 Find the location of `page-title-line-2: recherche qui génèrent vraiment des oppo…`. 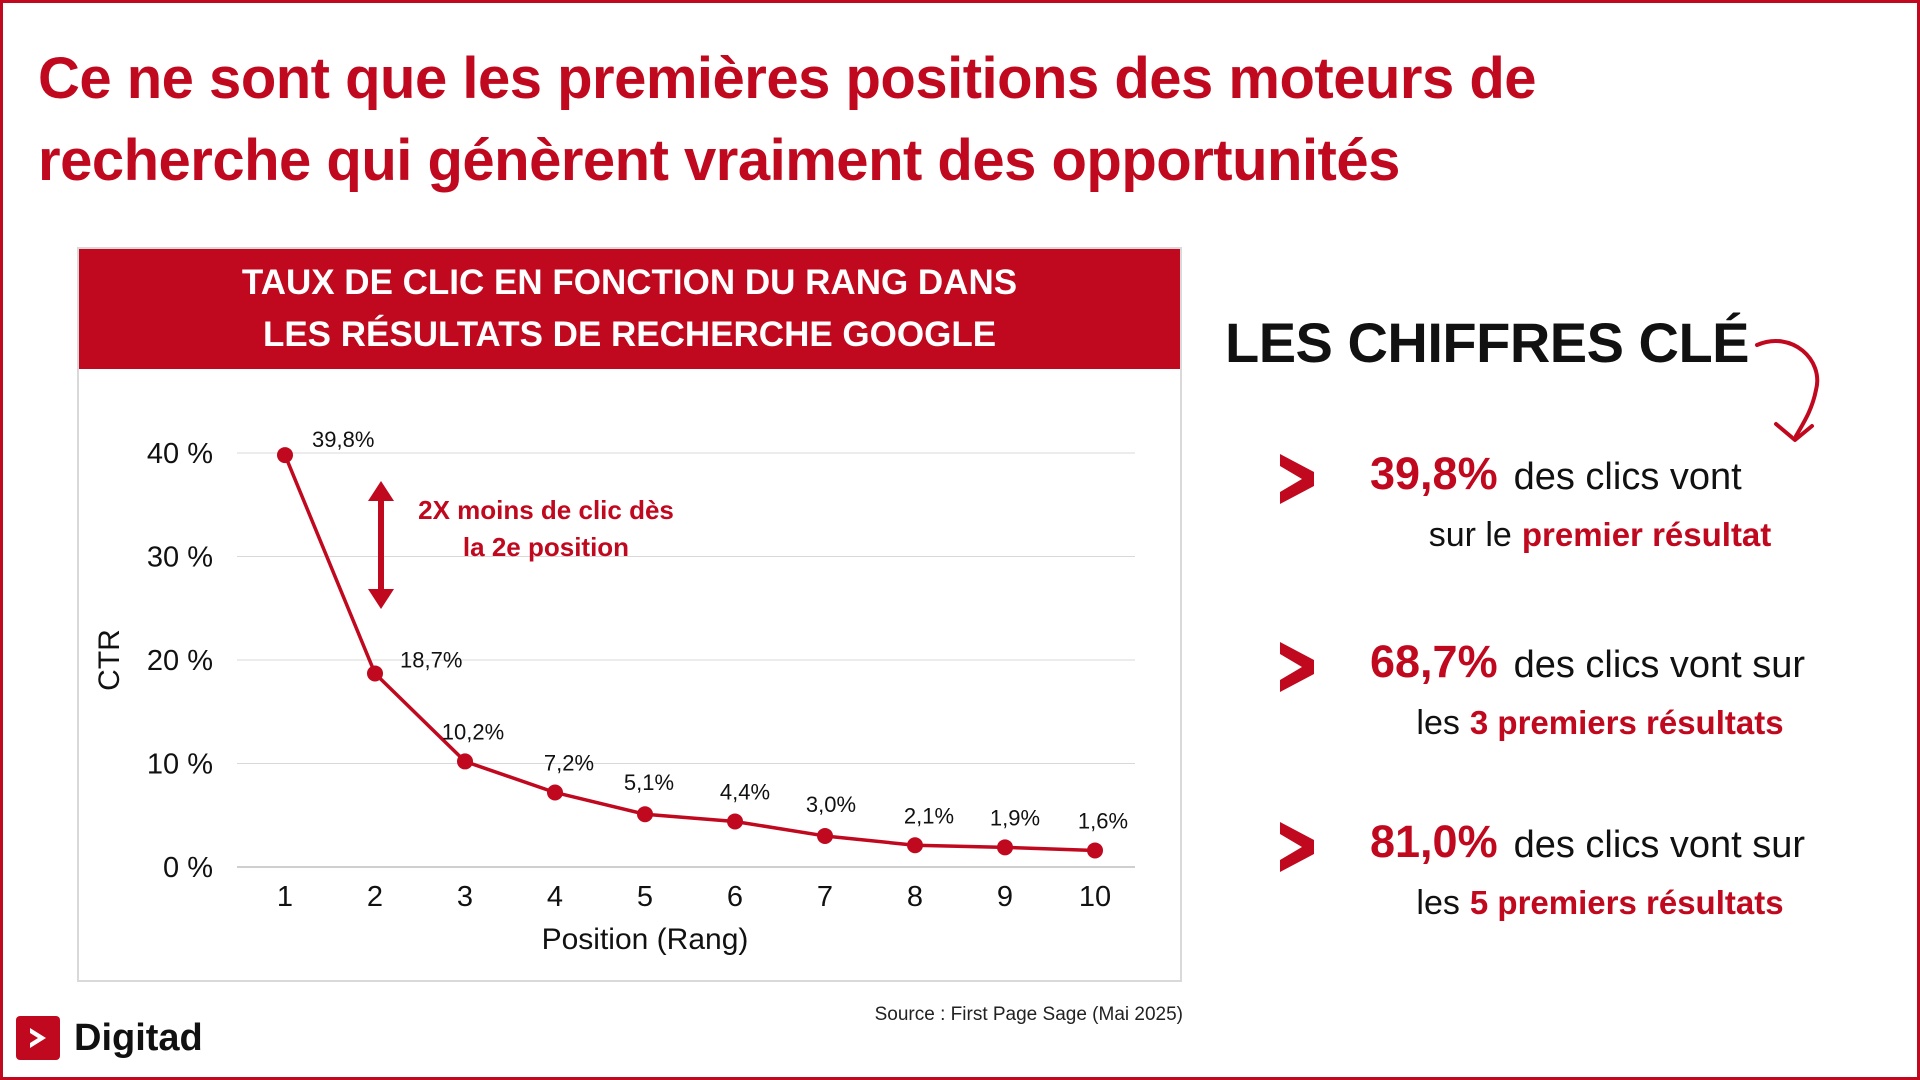

page-title-line-2: recherche qui génèrent vraiment des oppo… is located at coordinates (719, 160).